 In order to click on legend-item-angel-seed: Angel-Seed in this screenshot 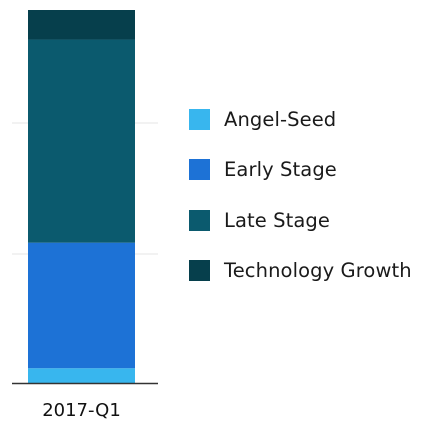, I will do `click(300, 119)`.